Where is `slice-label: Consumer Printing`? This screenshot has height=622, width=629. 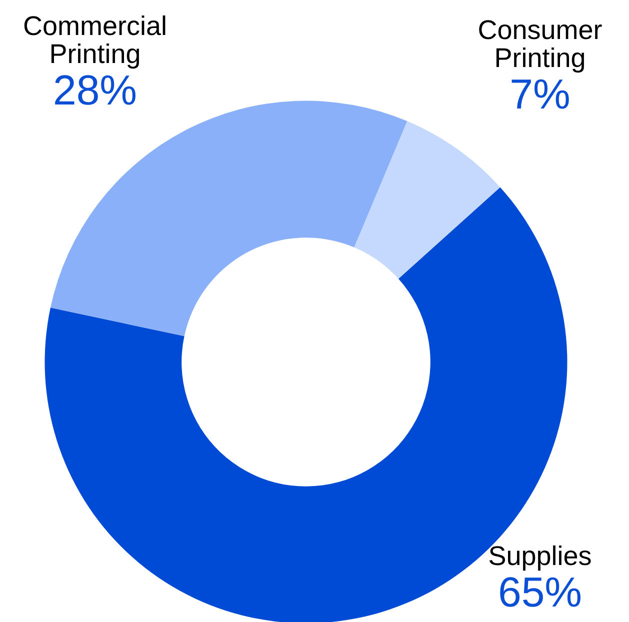 slice-label: Consumer Printing is located at coordinates (540, 44).